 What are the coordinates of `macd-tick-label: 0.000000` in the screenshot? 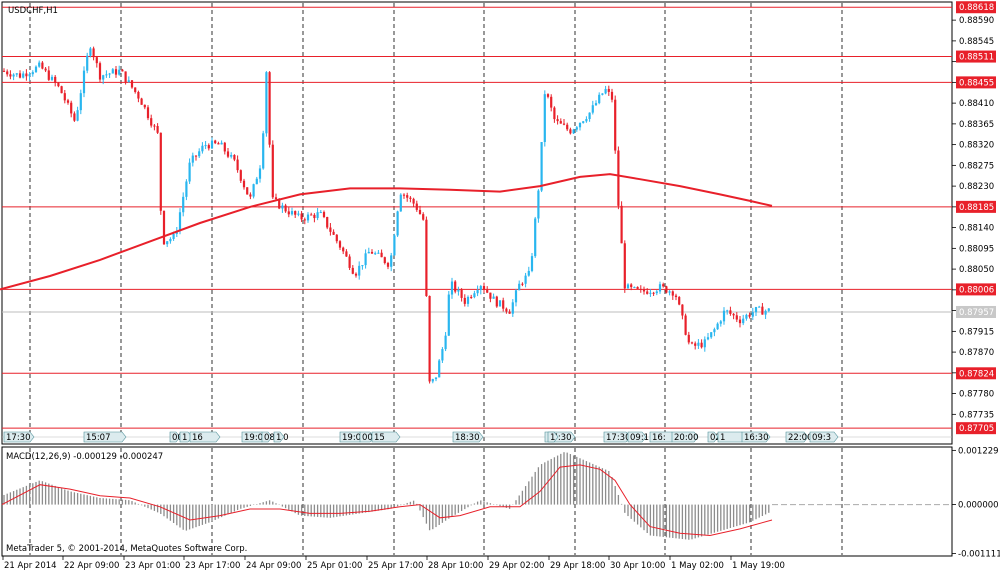 It's located at (978, 506).